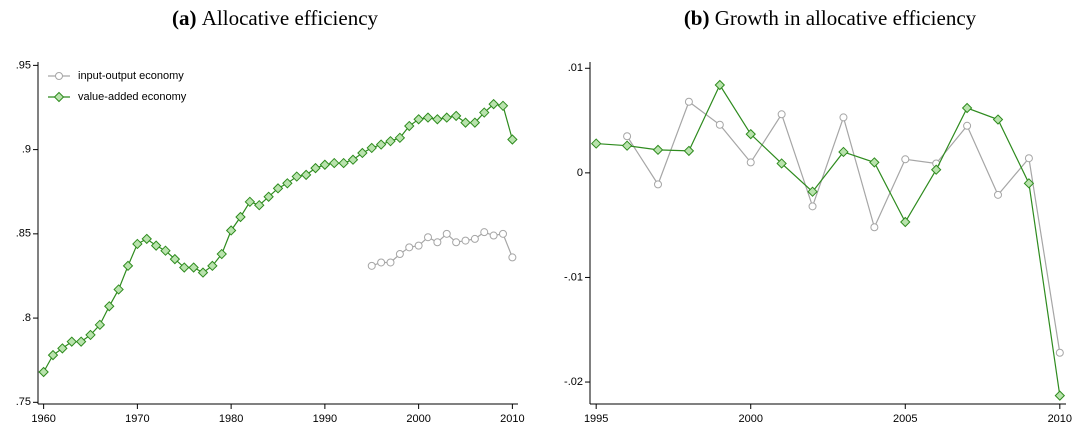  I want to click on y-tick-label: .9, so click(26, 150).